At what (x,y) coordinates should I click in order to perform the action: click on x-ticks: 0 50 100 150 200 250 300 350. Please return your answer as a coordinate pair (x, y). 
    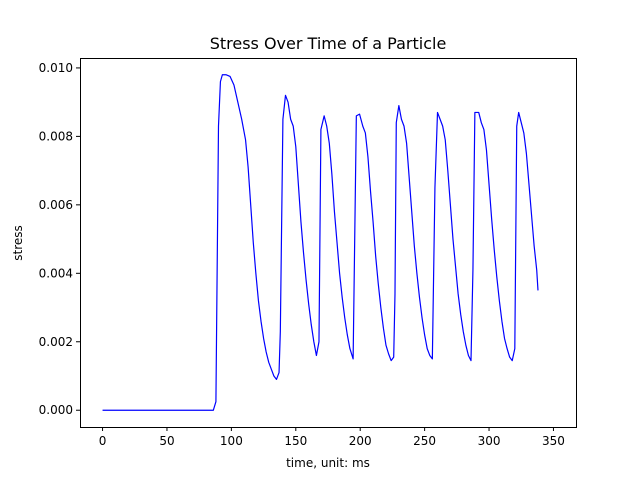
    Looking at the image, I should click on (332, 437).